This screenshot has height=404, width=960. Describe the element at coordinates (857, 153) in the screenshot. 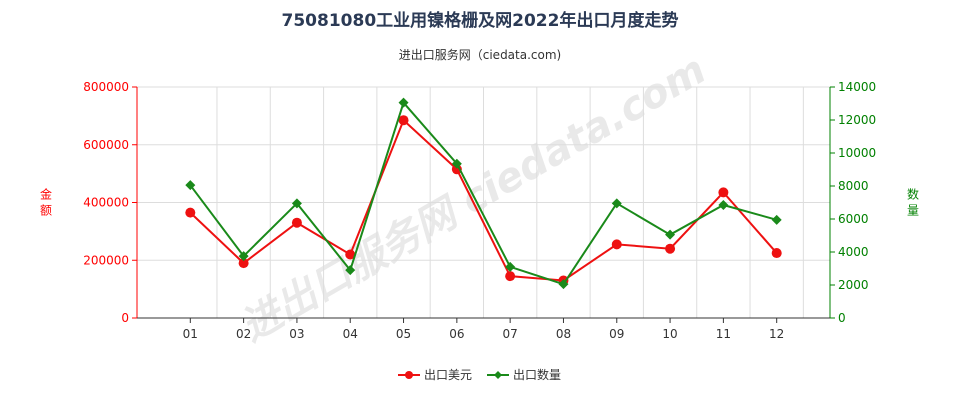

I see `y-right-tick-label: 10000` at that location.